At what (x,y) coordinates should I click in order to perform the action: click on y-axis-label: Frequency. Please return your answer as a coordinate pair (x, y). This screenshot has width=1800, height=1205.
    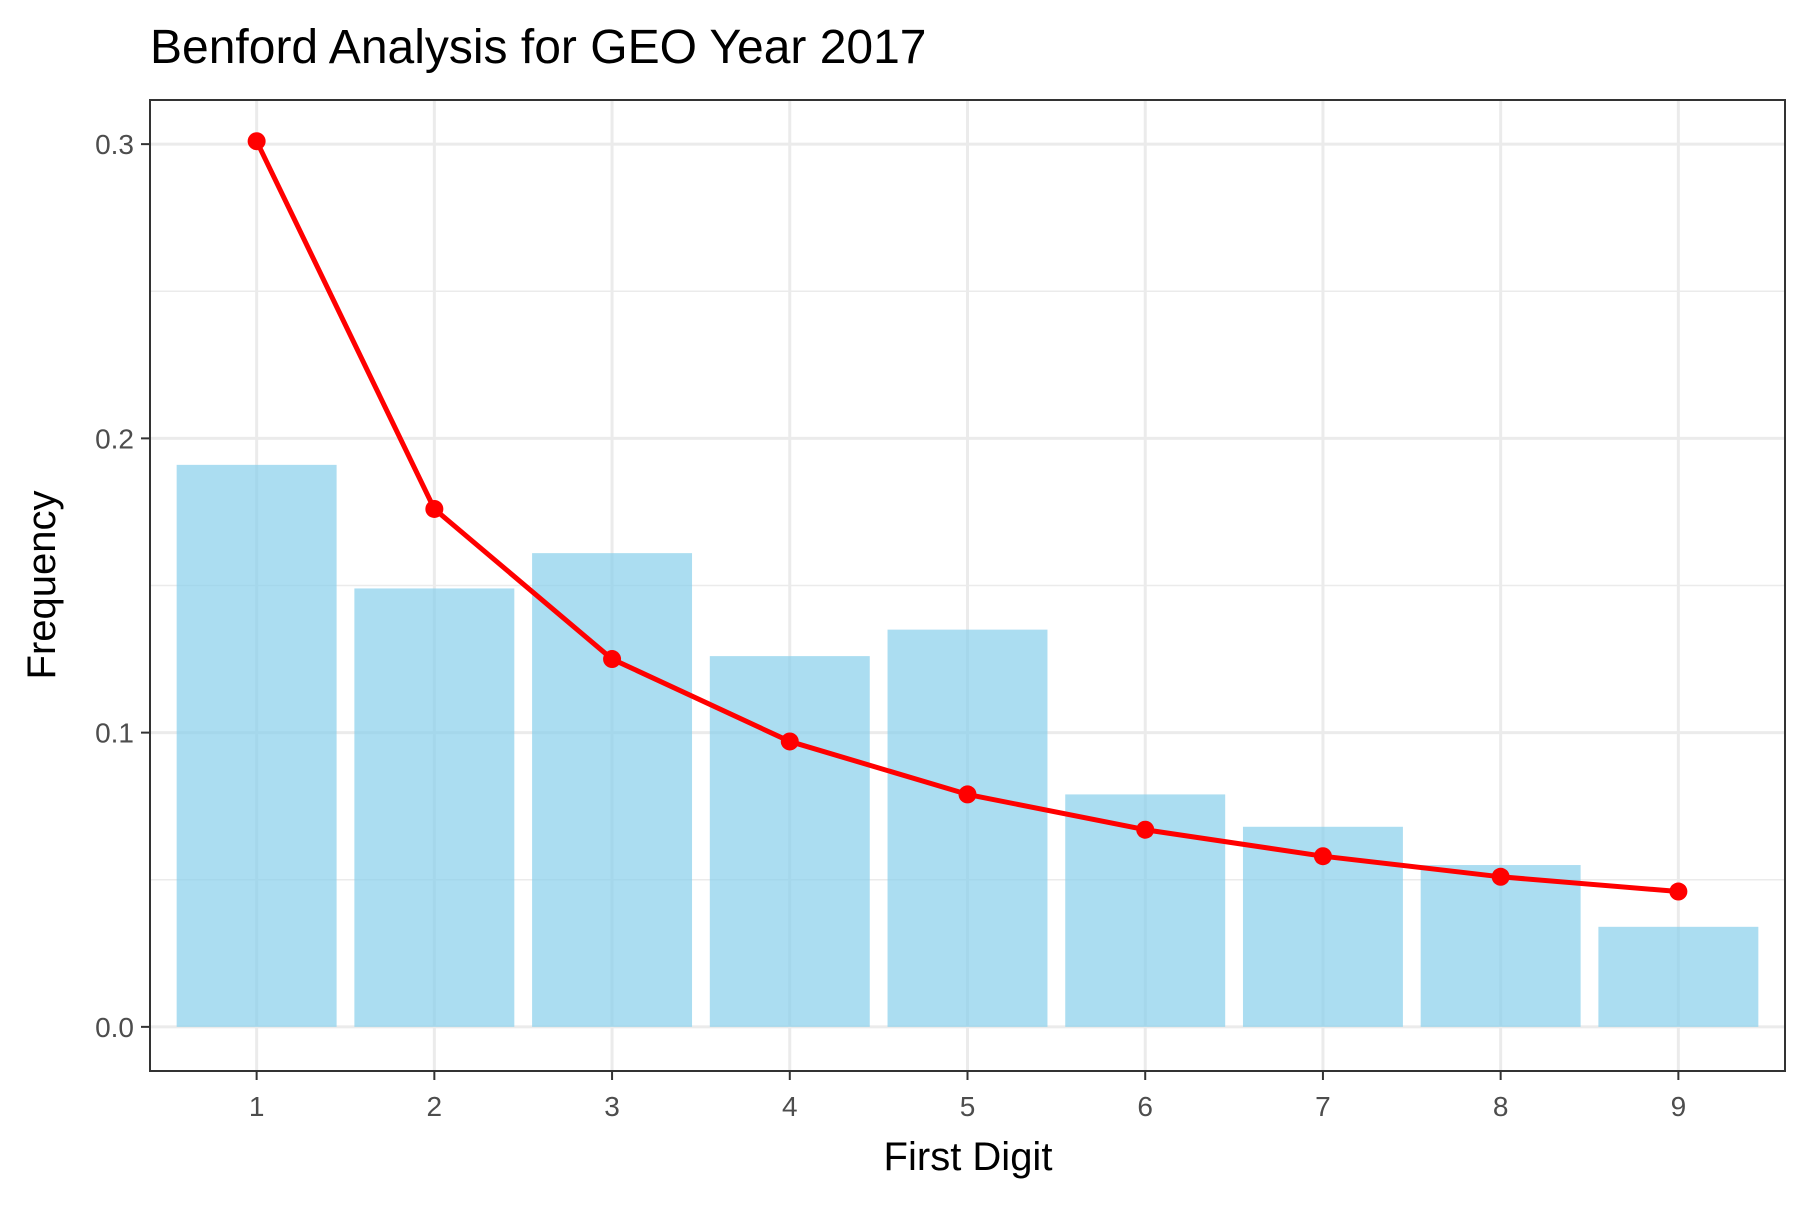
    Looking at the image, I should click on (42, 585).